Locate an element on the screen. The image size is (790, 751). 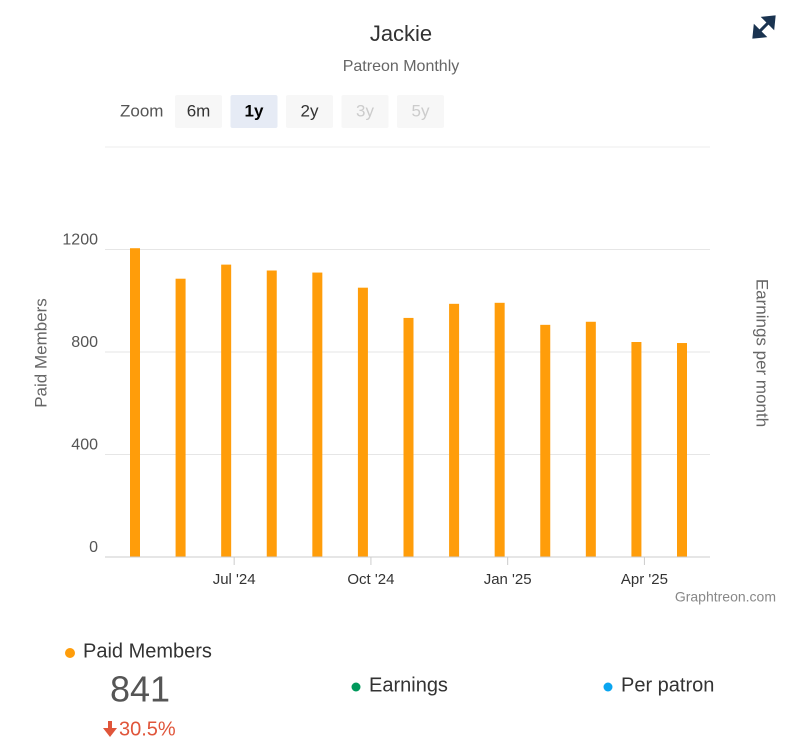
x-tick-label: Jan '25 is located at coordinates (508, 579).